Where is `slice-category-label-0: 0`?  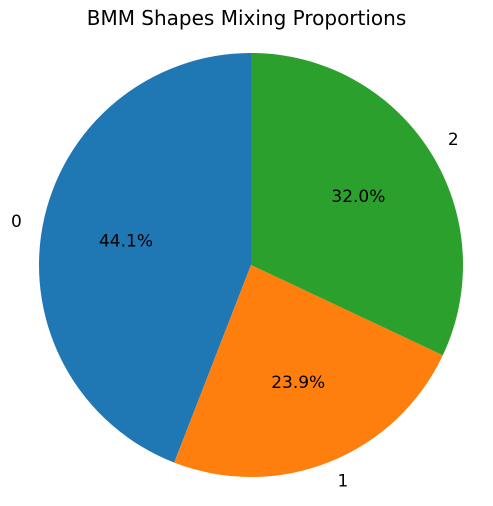
slice-category-label-0: 0 is located at coordinates (16, 222).